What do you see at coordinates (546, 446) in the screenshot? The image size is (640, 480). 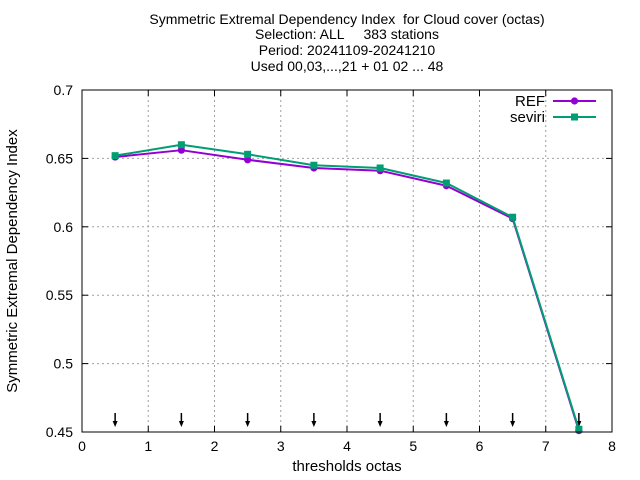 I see `x-tick-label: 7` at bounding box center [546, 446].